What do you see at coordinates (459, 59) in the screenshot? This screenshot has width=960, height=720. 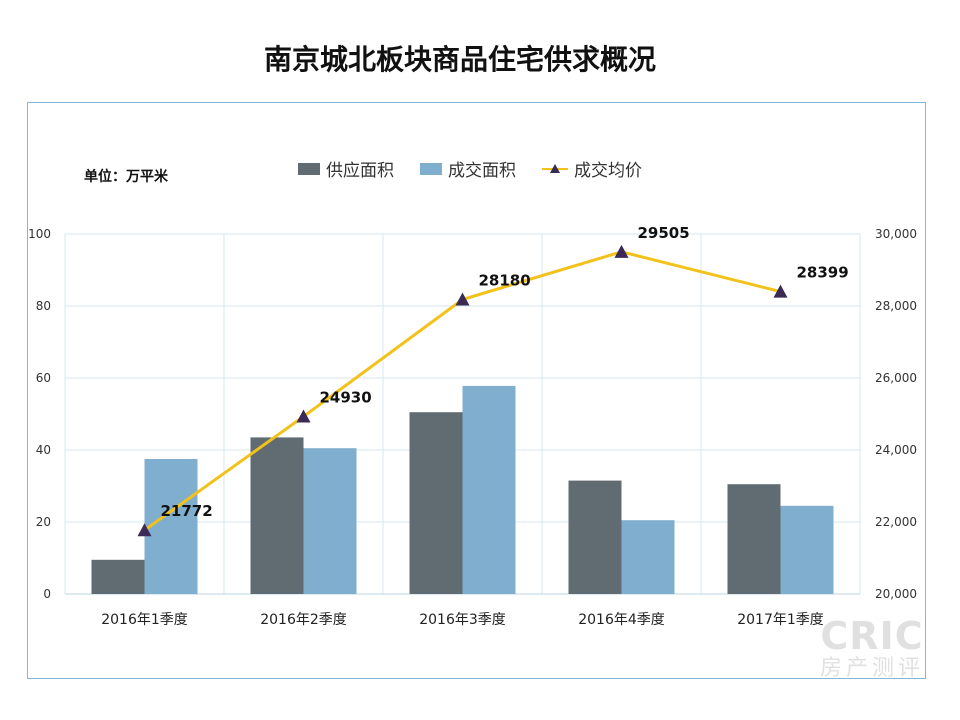 I see `chart-title: 南京城北板块商品住宅供求概况` at bounding box center [459, 59].